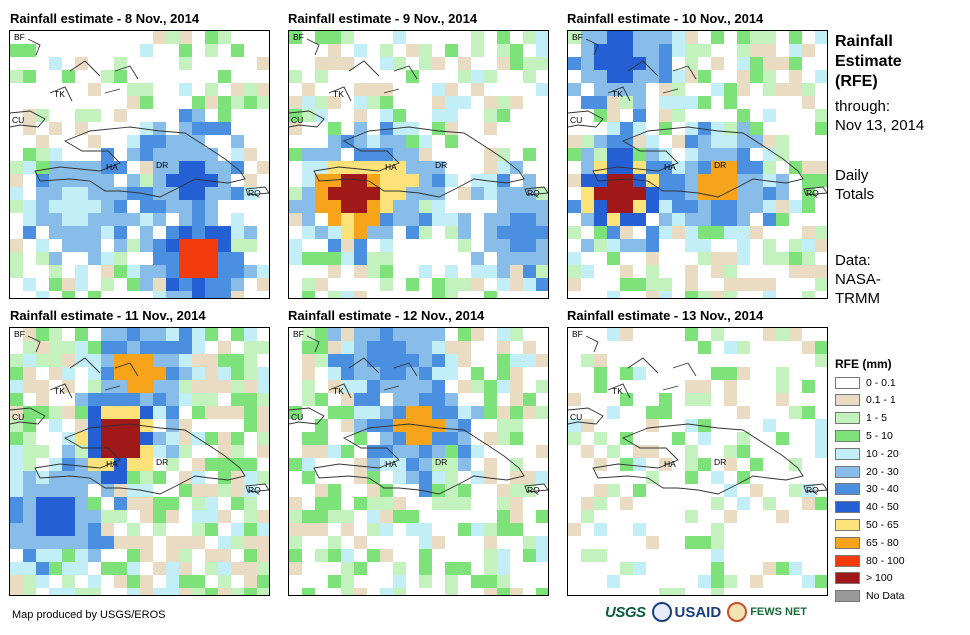  What do you see at coordinates (868, 62) in the screenshot?
I see `sidebar-title: Rainfall Estimate (RFE)` at bounding box center [868, 62].